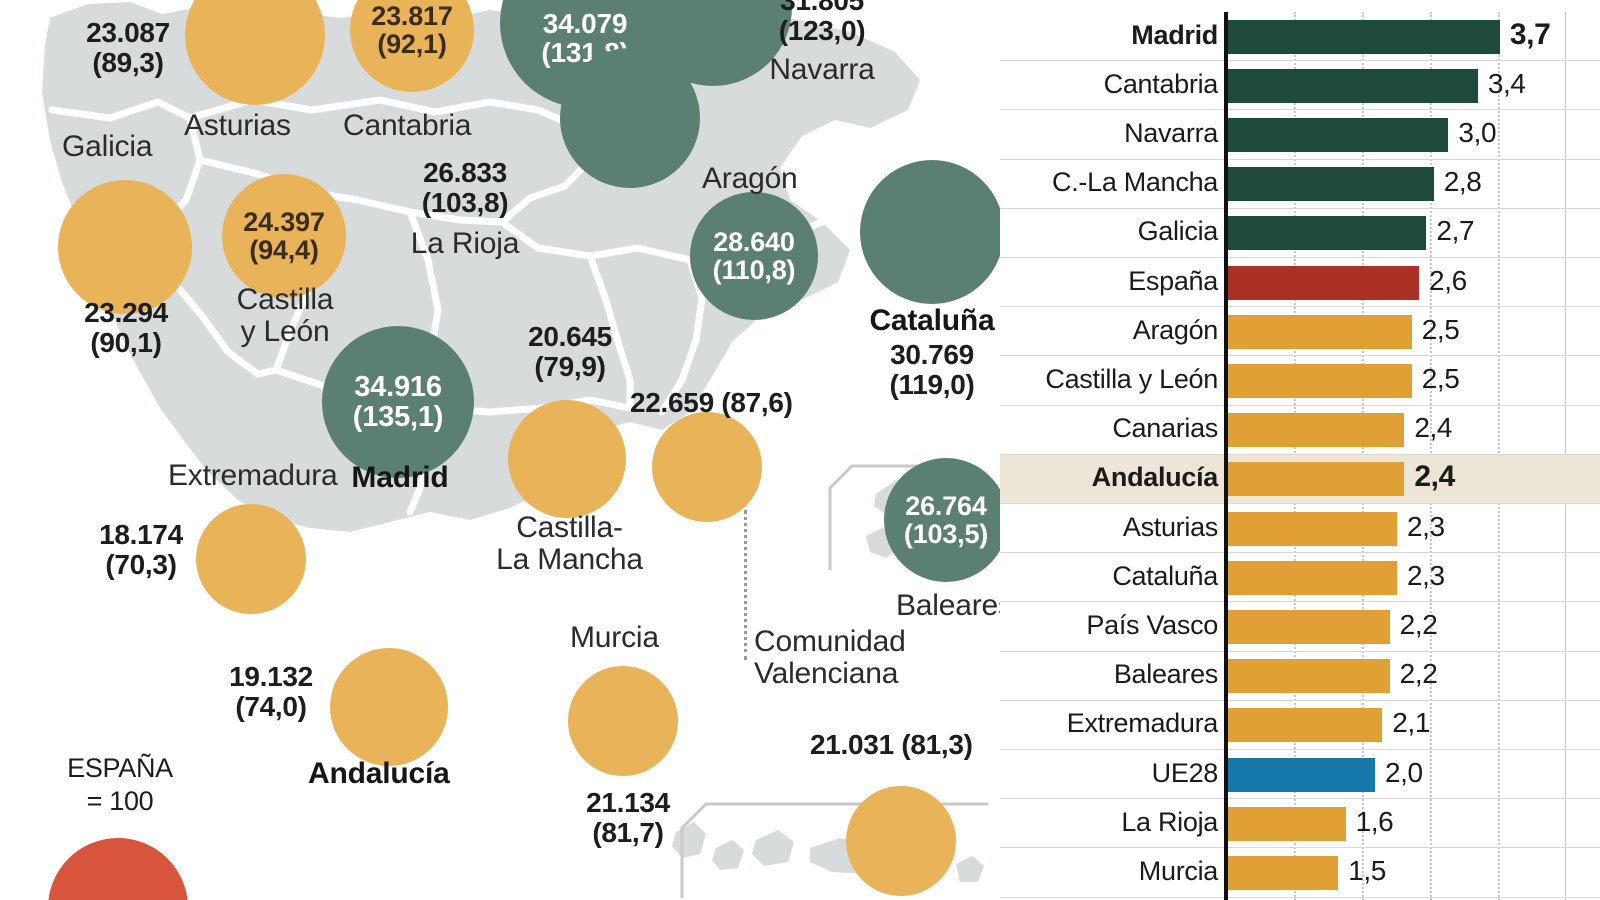 The width and height of the screenshot is (1600, 900). Describe the element at coordinates (1171, 133) in the screenshot. I see `chart-row-label: Navarra` at that location.